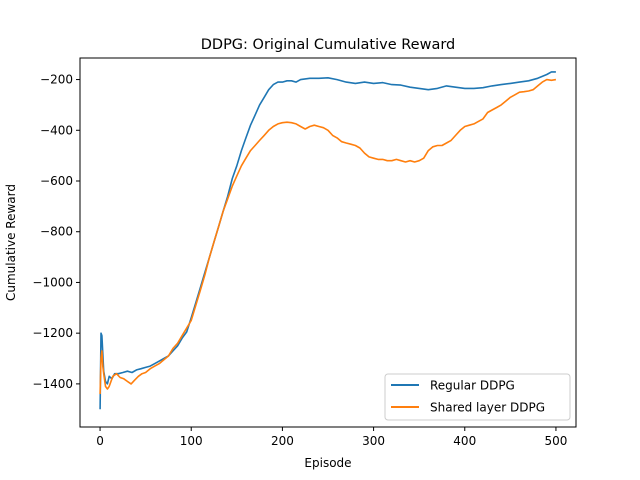  I want to click on legend: Regular DDPG Shared layer DDPG, so click(477, 397).